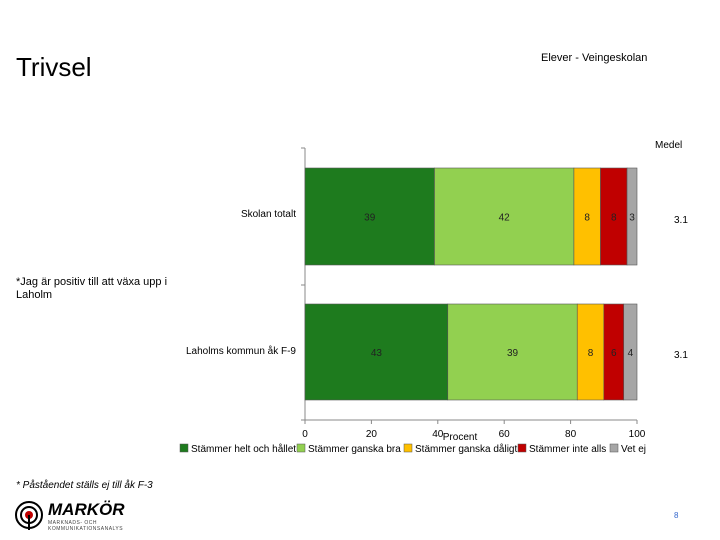  Describe the element at coordinates (676, 515) in the screenshot. I see `page-number: 8` at that location.